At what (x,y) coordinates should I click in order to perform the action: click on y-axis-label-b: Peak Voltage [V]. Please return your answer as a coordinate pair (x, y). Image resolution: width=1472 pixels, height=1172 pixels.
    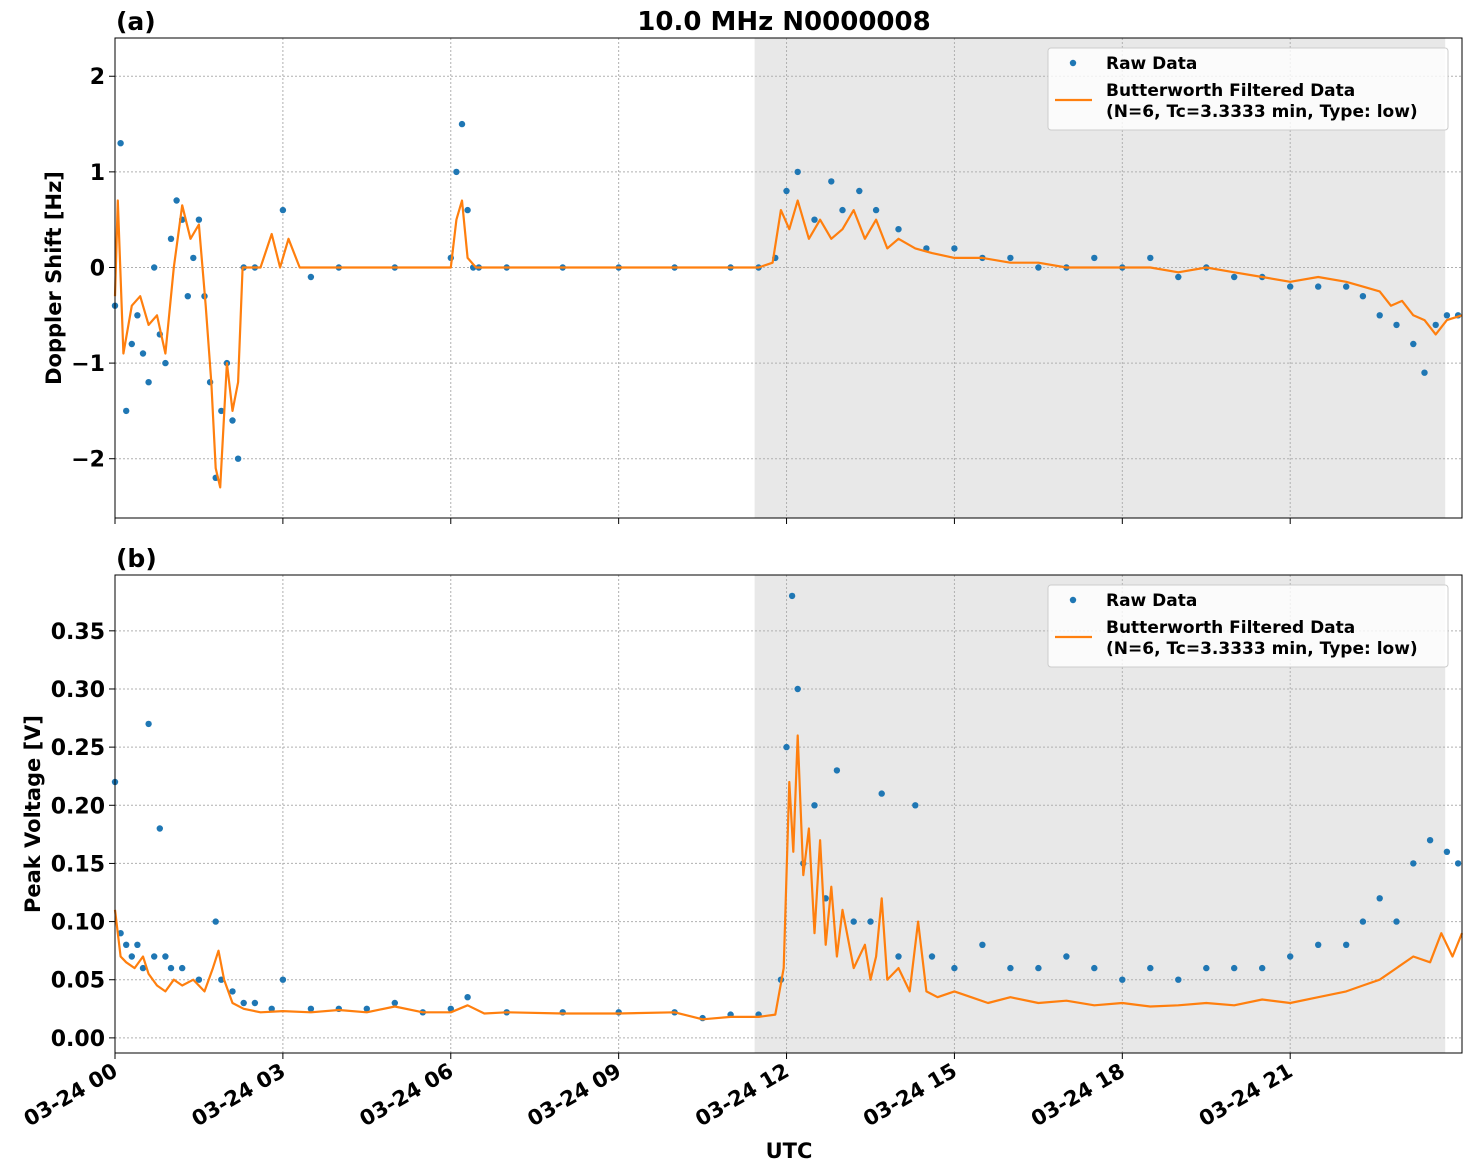
    Looking at the image, I should click on (33, 814).